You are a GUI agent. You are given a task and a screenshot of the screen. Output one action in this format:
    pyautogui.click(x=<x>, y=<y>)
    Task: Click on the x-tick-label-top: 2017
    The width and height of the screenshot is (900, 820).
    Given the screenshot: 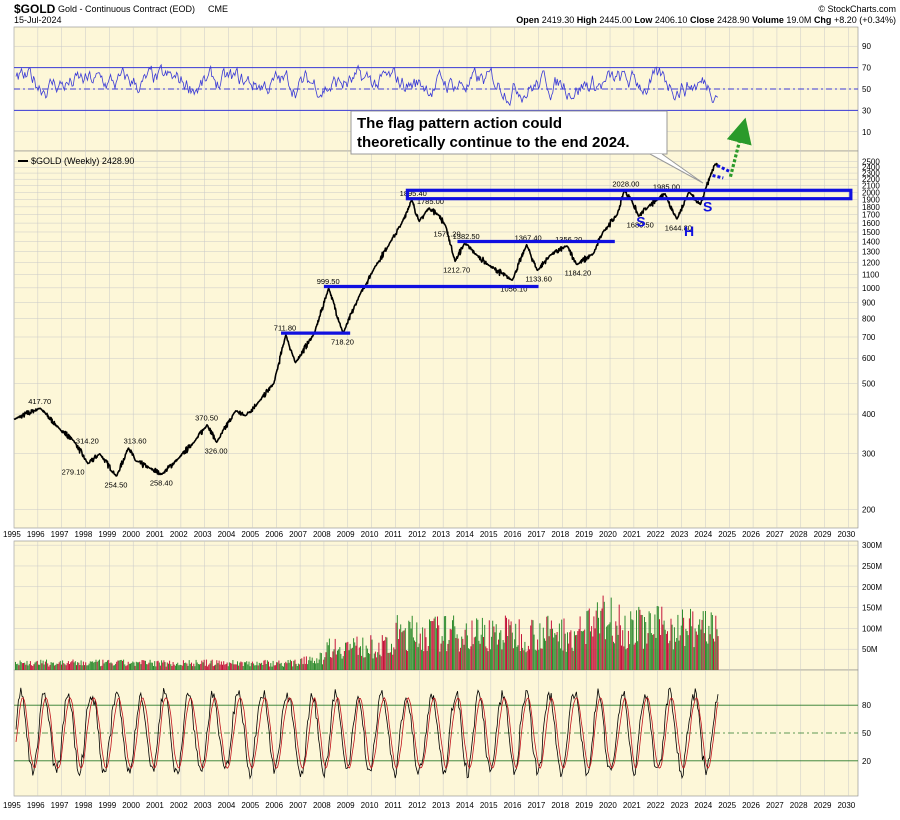 What is the action you would take?
    pyautogui.click(x=537, y=534)
    